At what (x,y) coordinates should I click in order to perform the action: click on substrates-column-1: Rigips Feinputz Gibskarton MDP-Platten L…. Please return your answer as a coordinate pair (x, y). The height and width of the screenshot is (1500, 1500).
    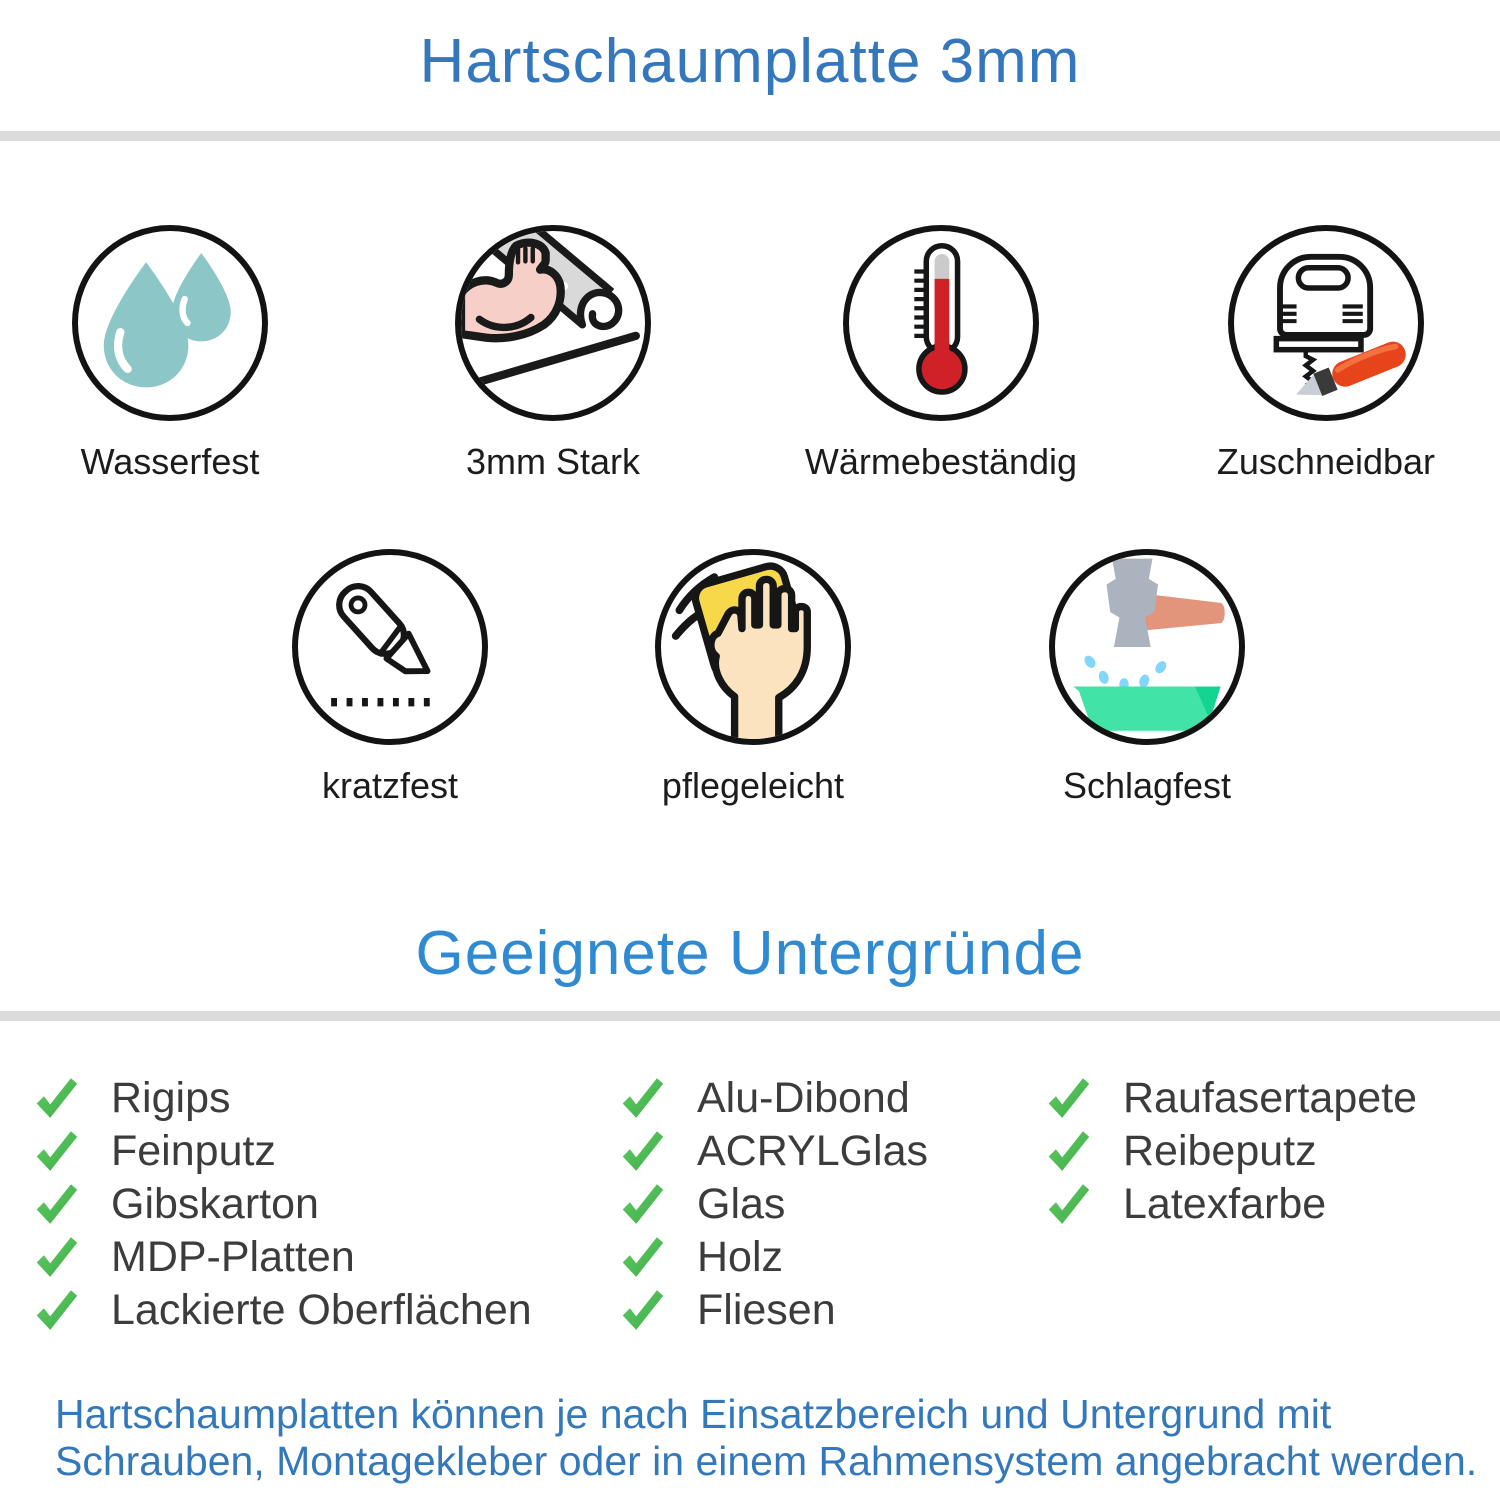
    Looking at the image, I should click on (283, 1204).